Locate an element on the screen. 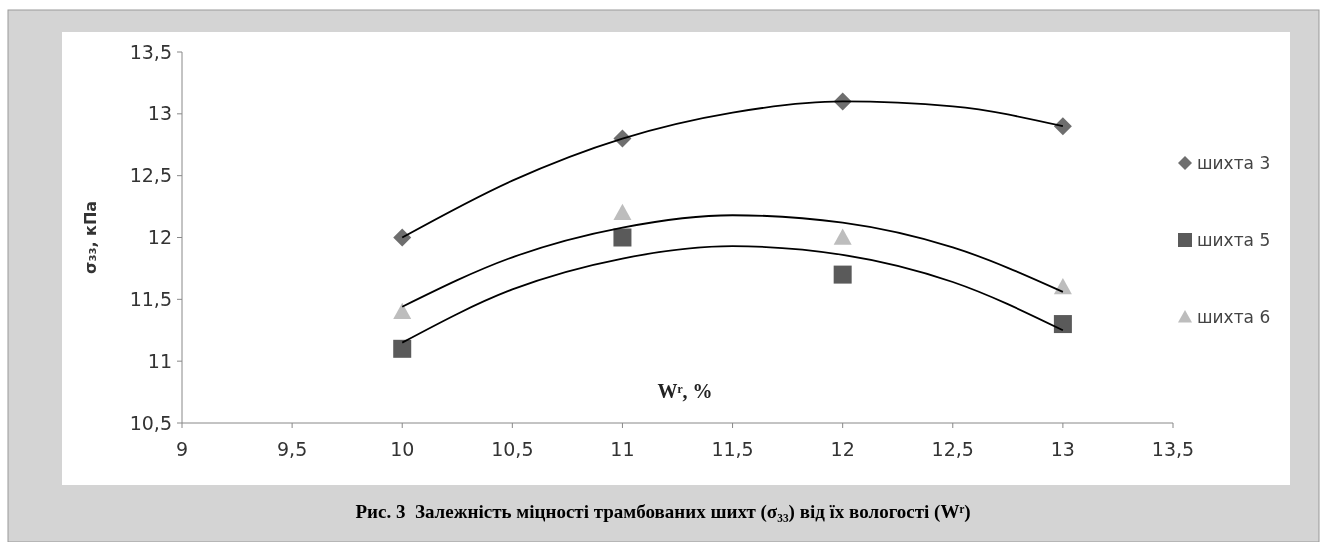 The width and height of the screenshot is (1327, 542). y-axis-title: σ₃₃, кПа is located at coordinates (90, 237).